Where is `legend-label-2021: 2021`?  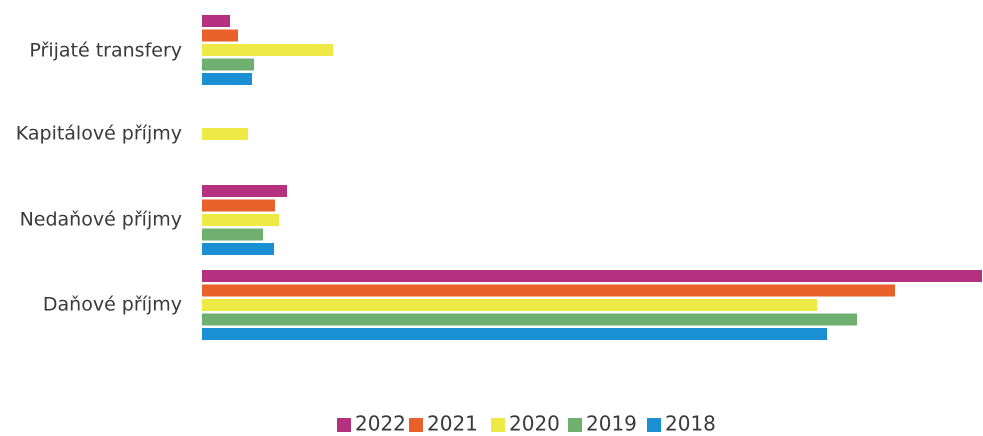
legend-label-2021: 2021 is located at coordinates (452, 424).